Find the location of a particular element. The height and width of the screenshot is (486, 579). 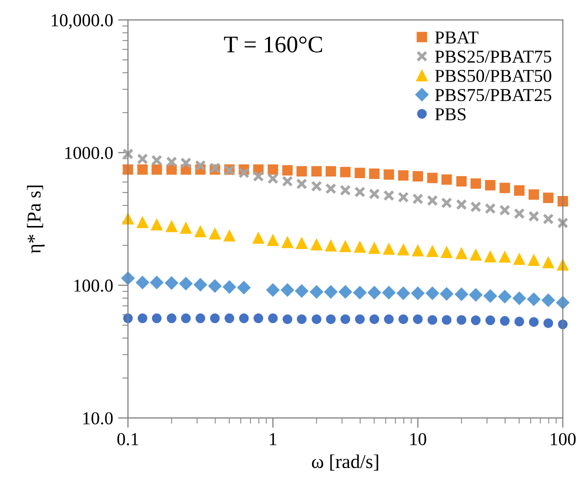

y-axis-title: η* [Pa s] is located at coordinates (35, 220).